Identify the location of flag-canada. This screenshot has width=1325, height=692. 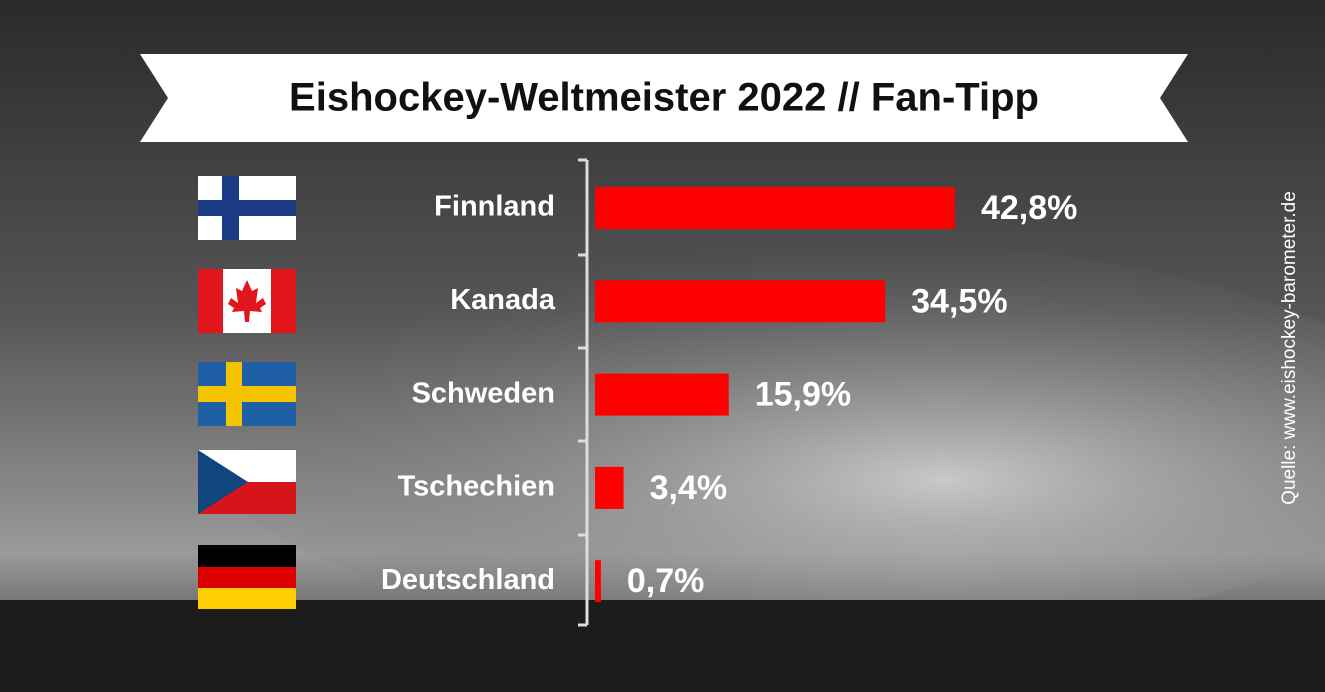
(247, 301).